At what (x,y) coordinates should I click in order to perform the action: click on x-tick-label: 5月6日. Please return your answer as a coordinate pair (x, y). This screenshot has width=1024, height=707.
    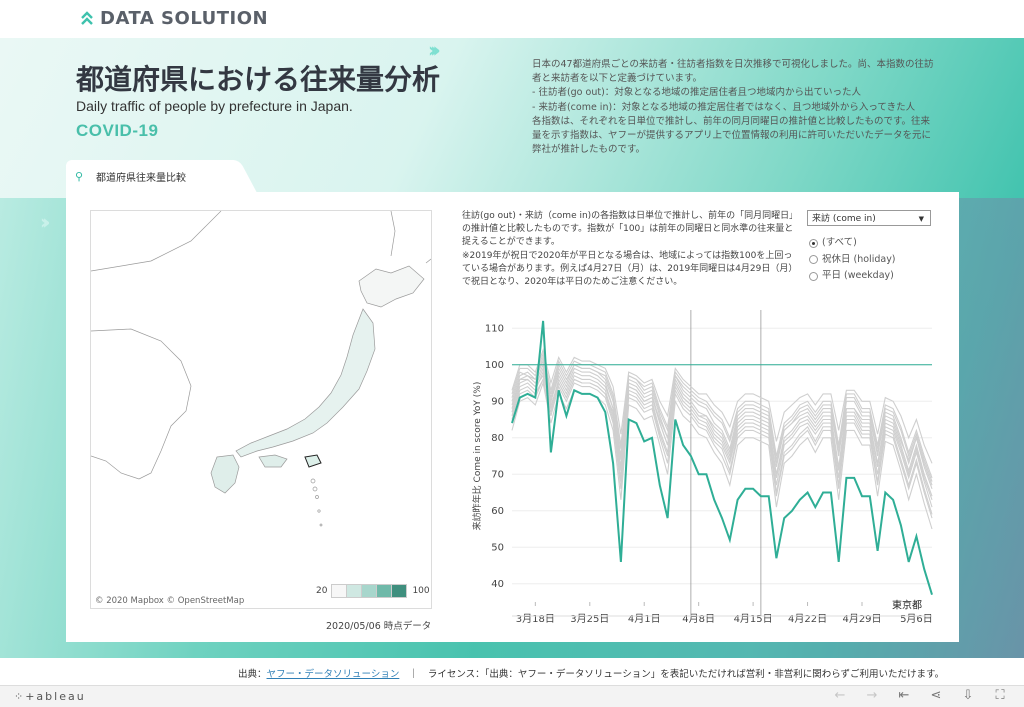
    Looking at the image, I should click on (916, 619).